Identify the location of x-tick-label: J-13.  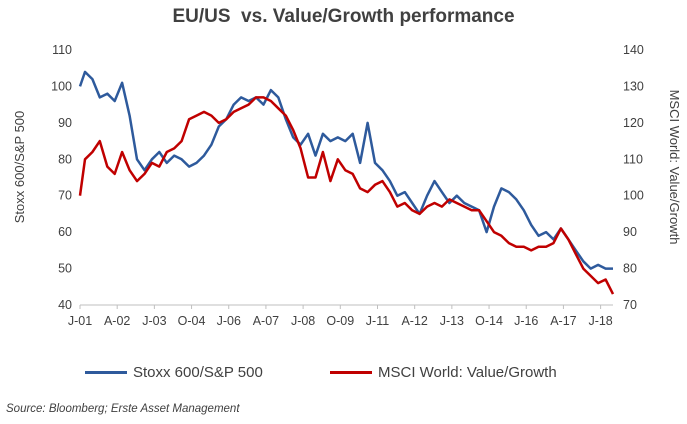
(452, 321).